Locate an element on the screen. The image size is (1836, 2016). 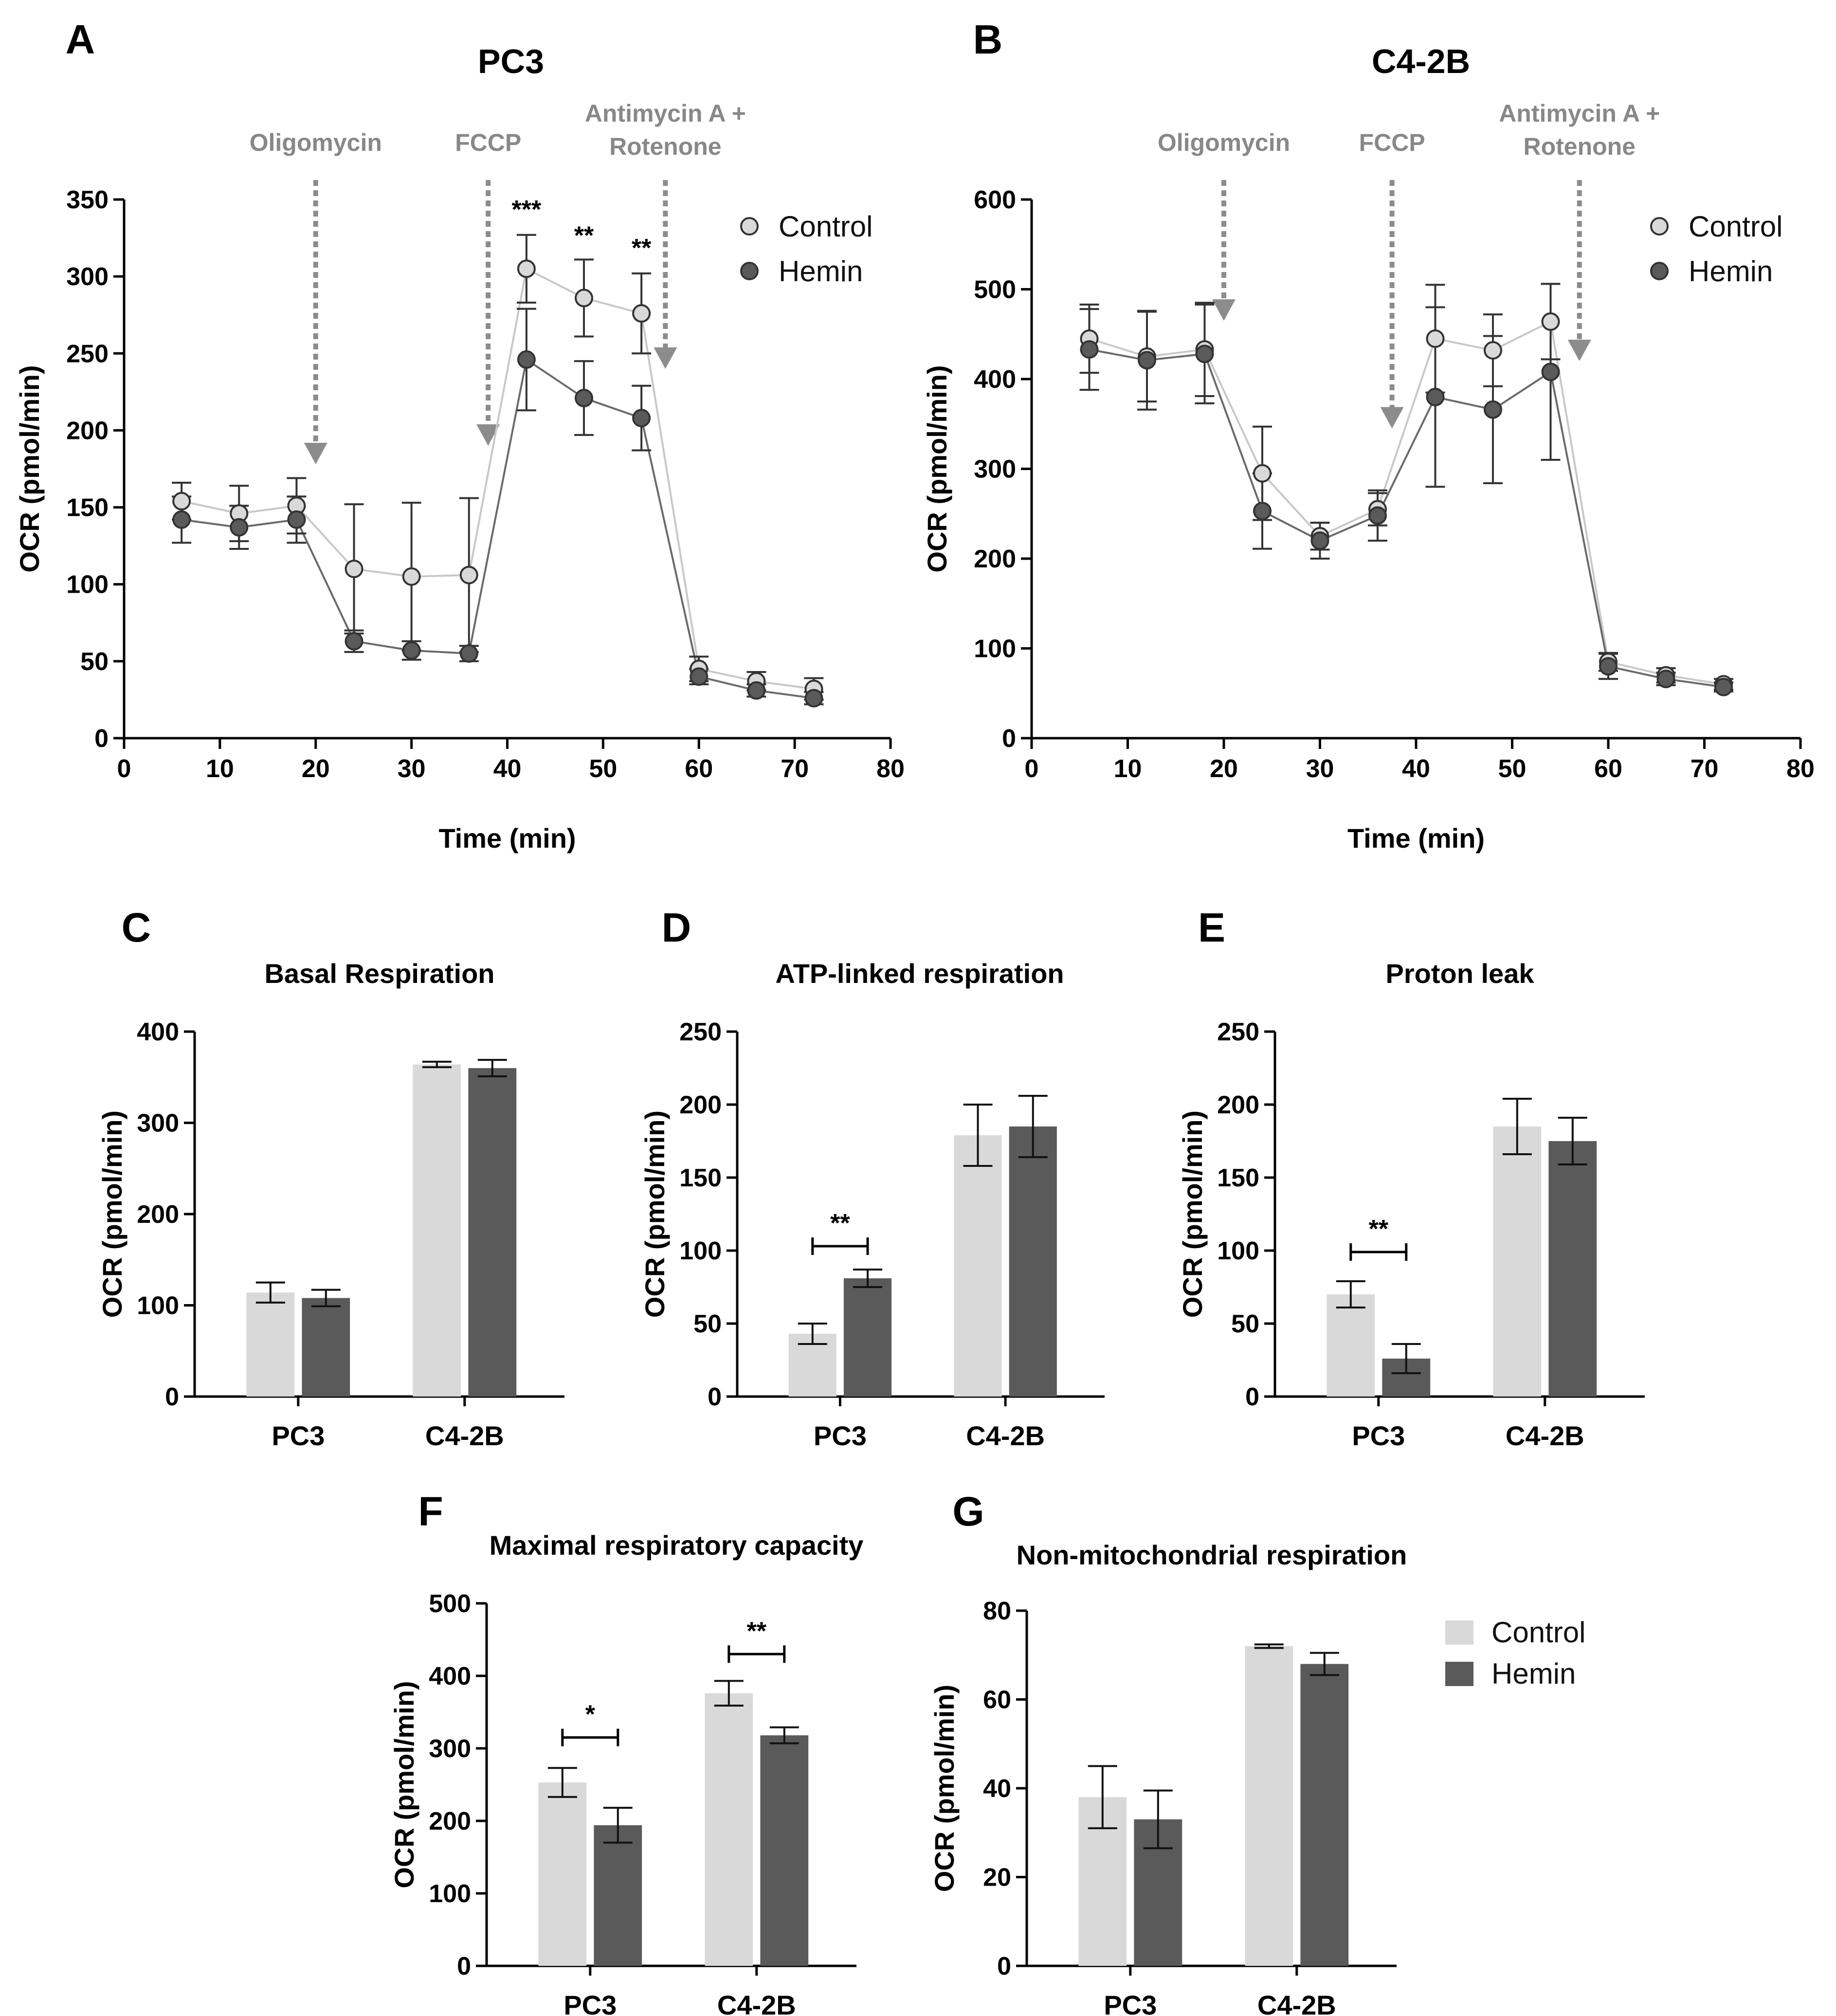
panel-label: D is located at coordinates (676, 927).